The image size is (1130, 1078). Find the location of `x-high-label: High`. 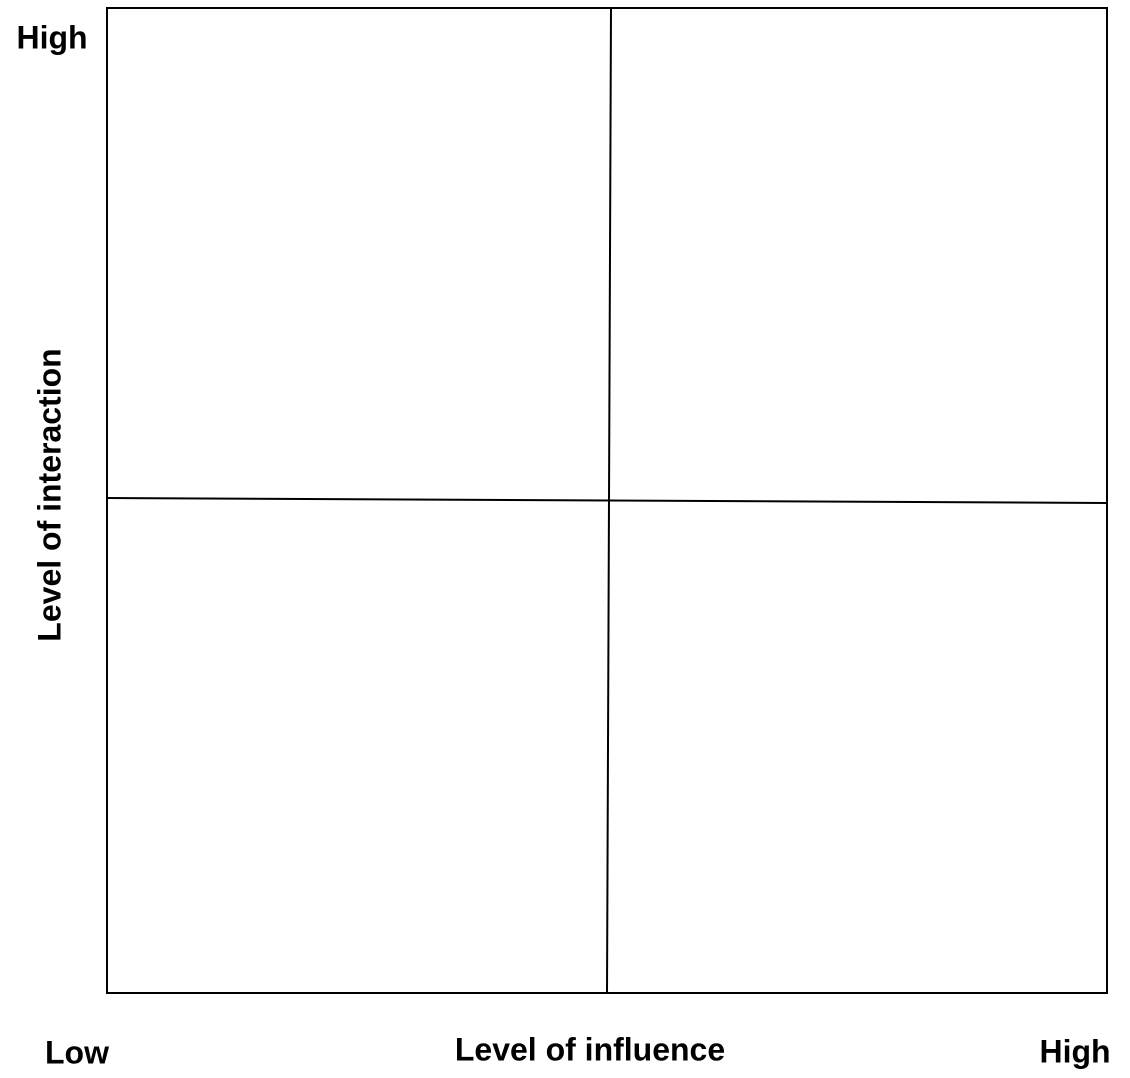

x-high-label: High is located at coordinates (1074, 1051).